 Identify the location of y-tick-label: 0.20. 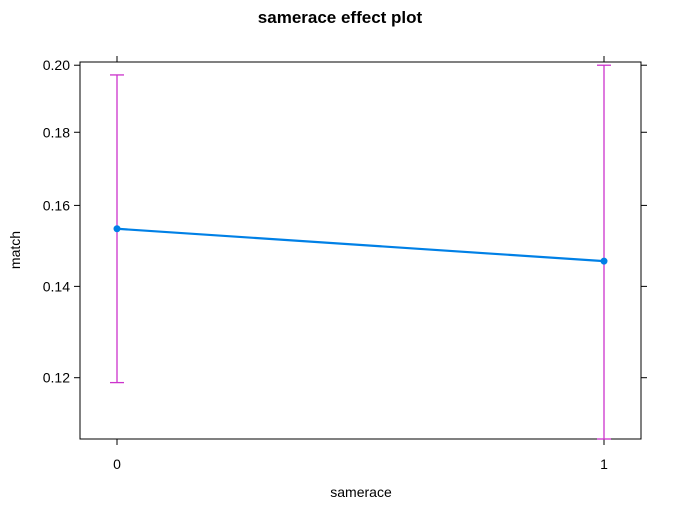
(56, 65).